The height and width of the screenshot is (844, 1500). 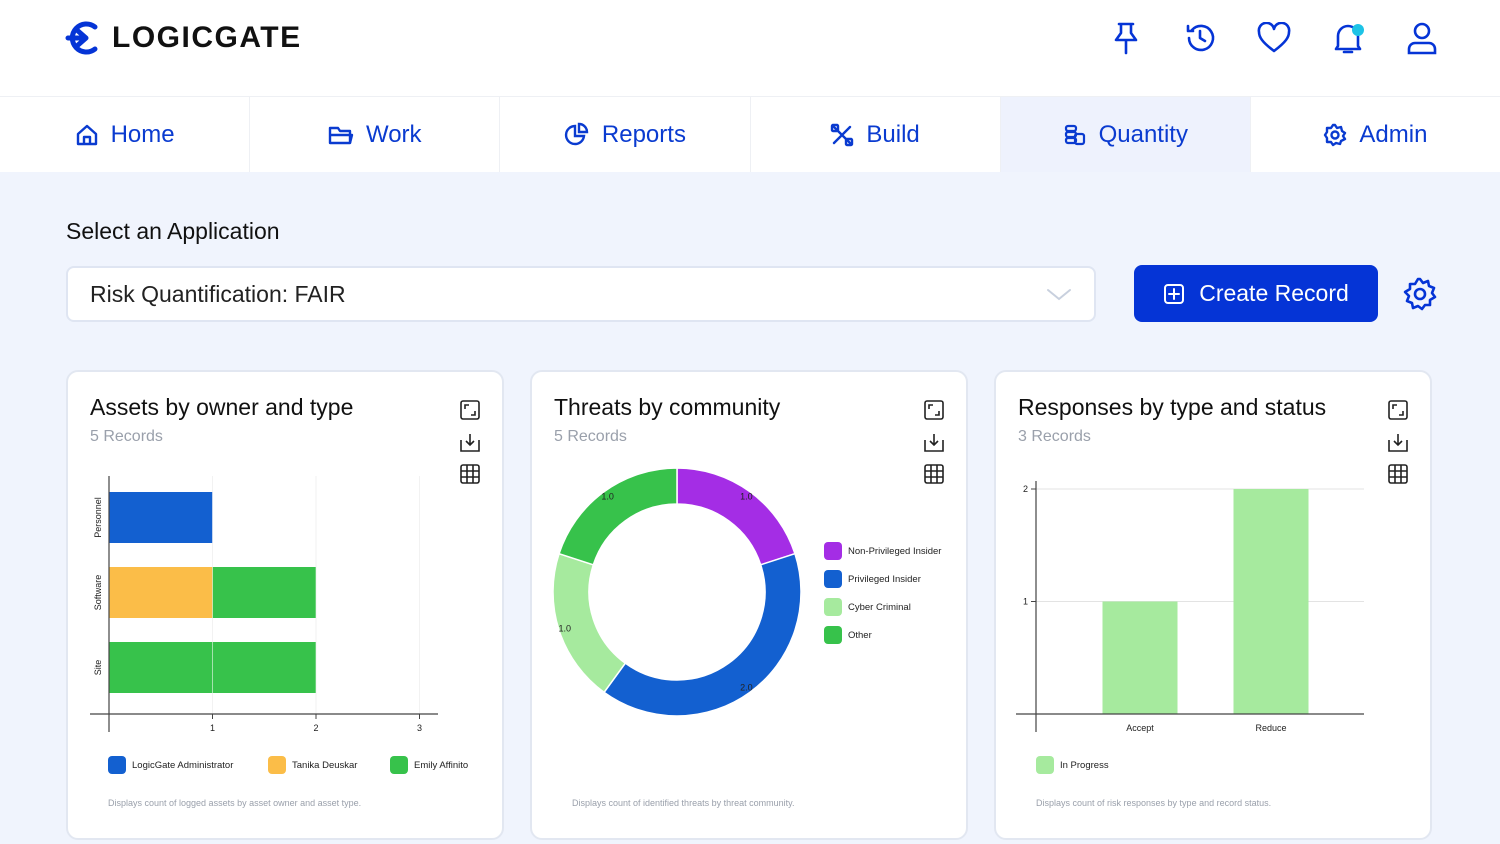 What do you see at coordinates (207, 37) in the screenshot?
I see `brand-name: LOGICGATE` at bounding box center [207, 37].